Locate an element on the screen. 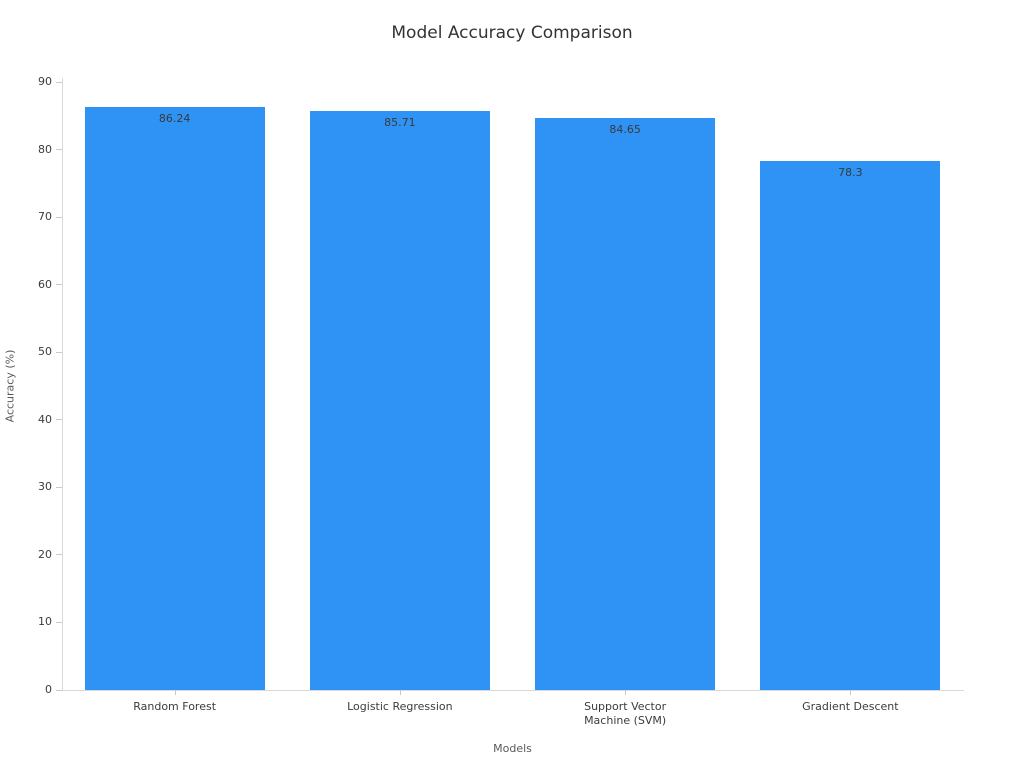 This screenshot has height=768, width=1024. y-axis-label: Accuracy (%) is located at coordinates (10, 386).